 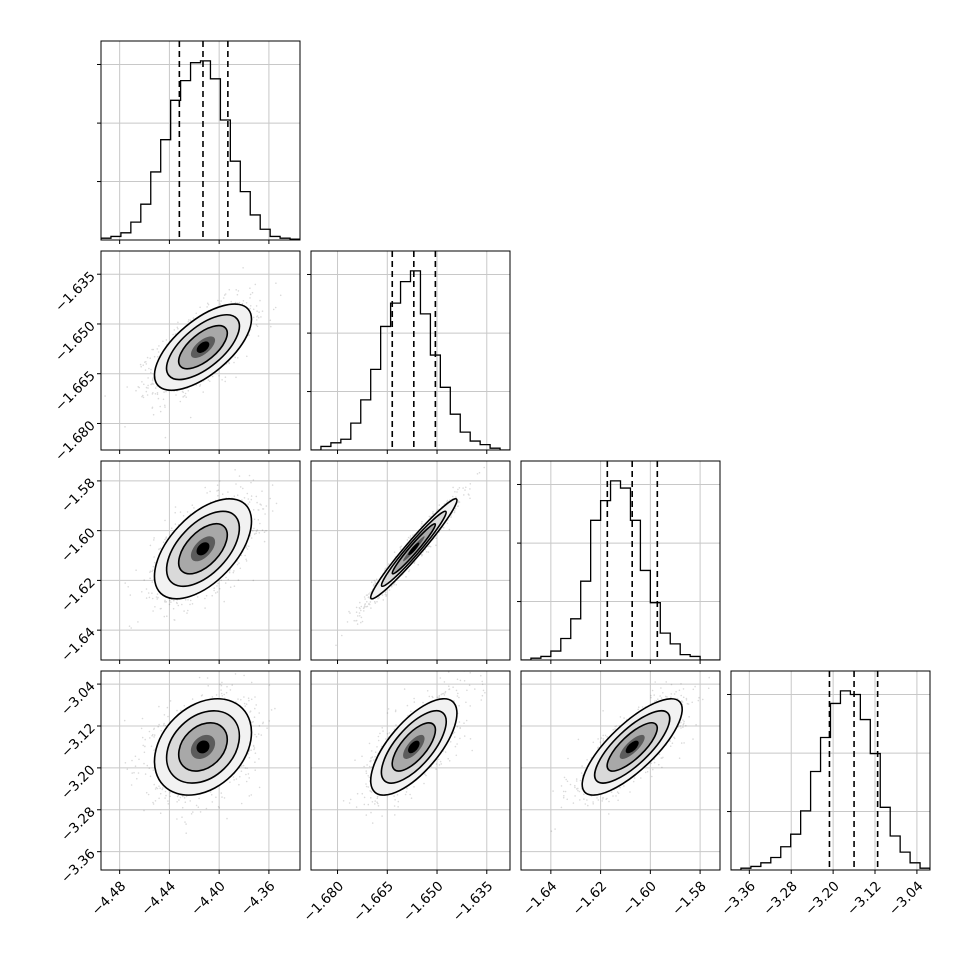 I want to click on y-tick-label: −3.28, so click(x=78, y=824).